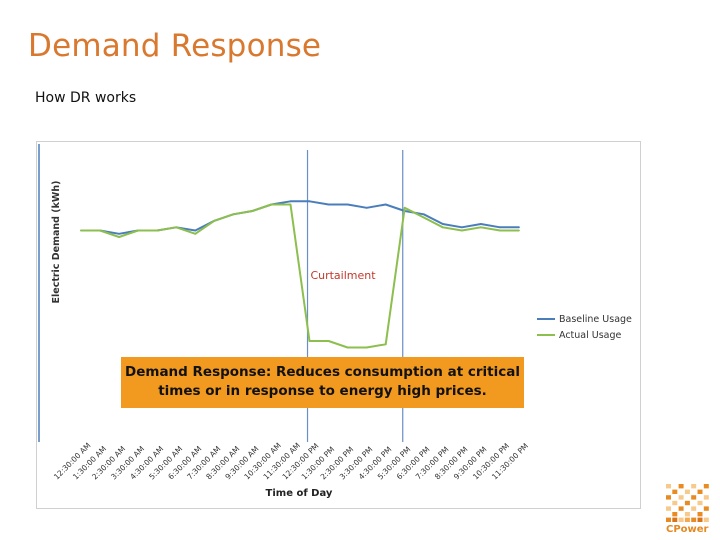  What do you see at coordinates (687, 529) in the screenshot?
I see `logo-text: CPower` at bounding box center [687, 529].